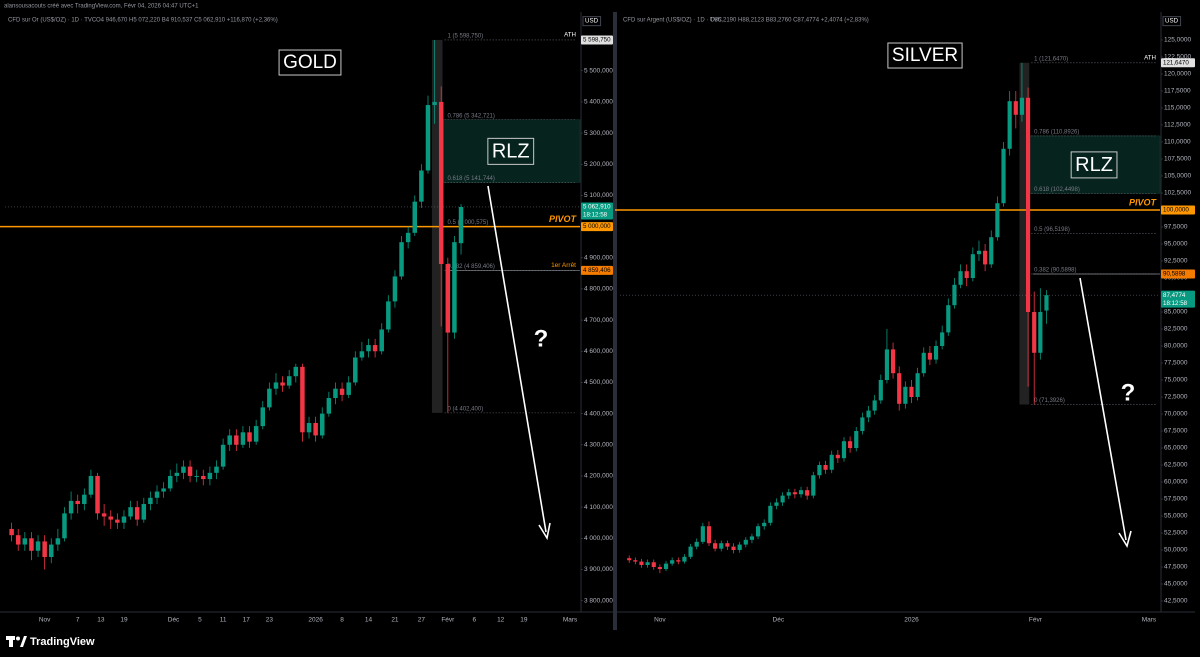 This screenshot has width=1200, height=657. I want to click on y-tick-label: 5 200,000, so click(598, 164).